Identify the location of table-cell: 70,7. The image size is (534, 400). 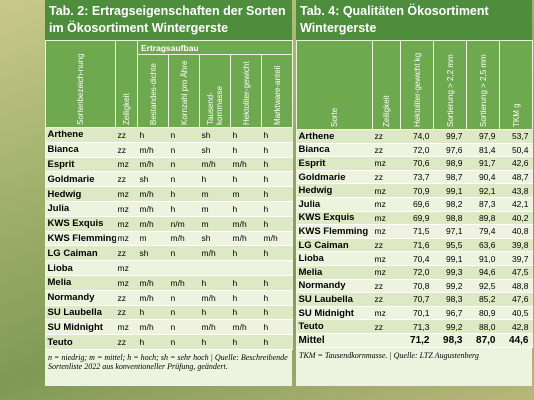
(417, 299).